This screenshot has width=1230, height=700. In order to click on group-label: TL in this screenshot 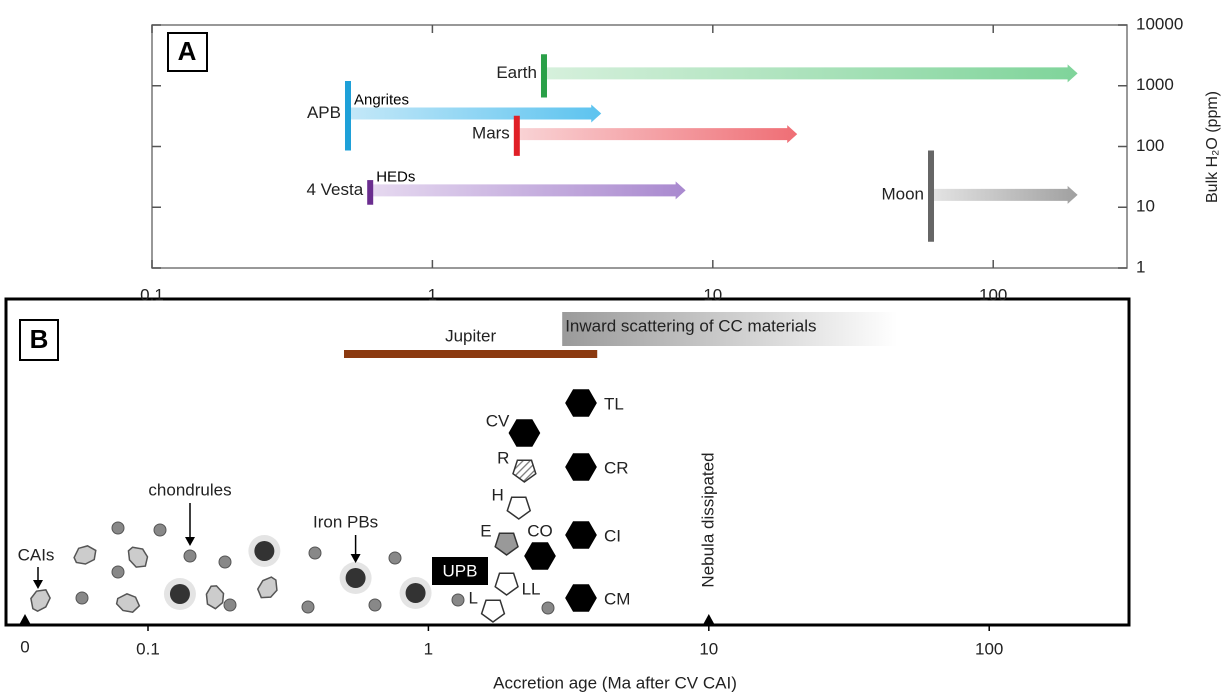, I will do `click(614, 403)`.